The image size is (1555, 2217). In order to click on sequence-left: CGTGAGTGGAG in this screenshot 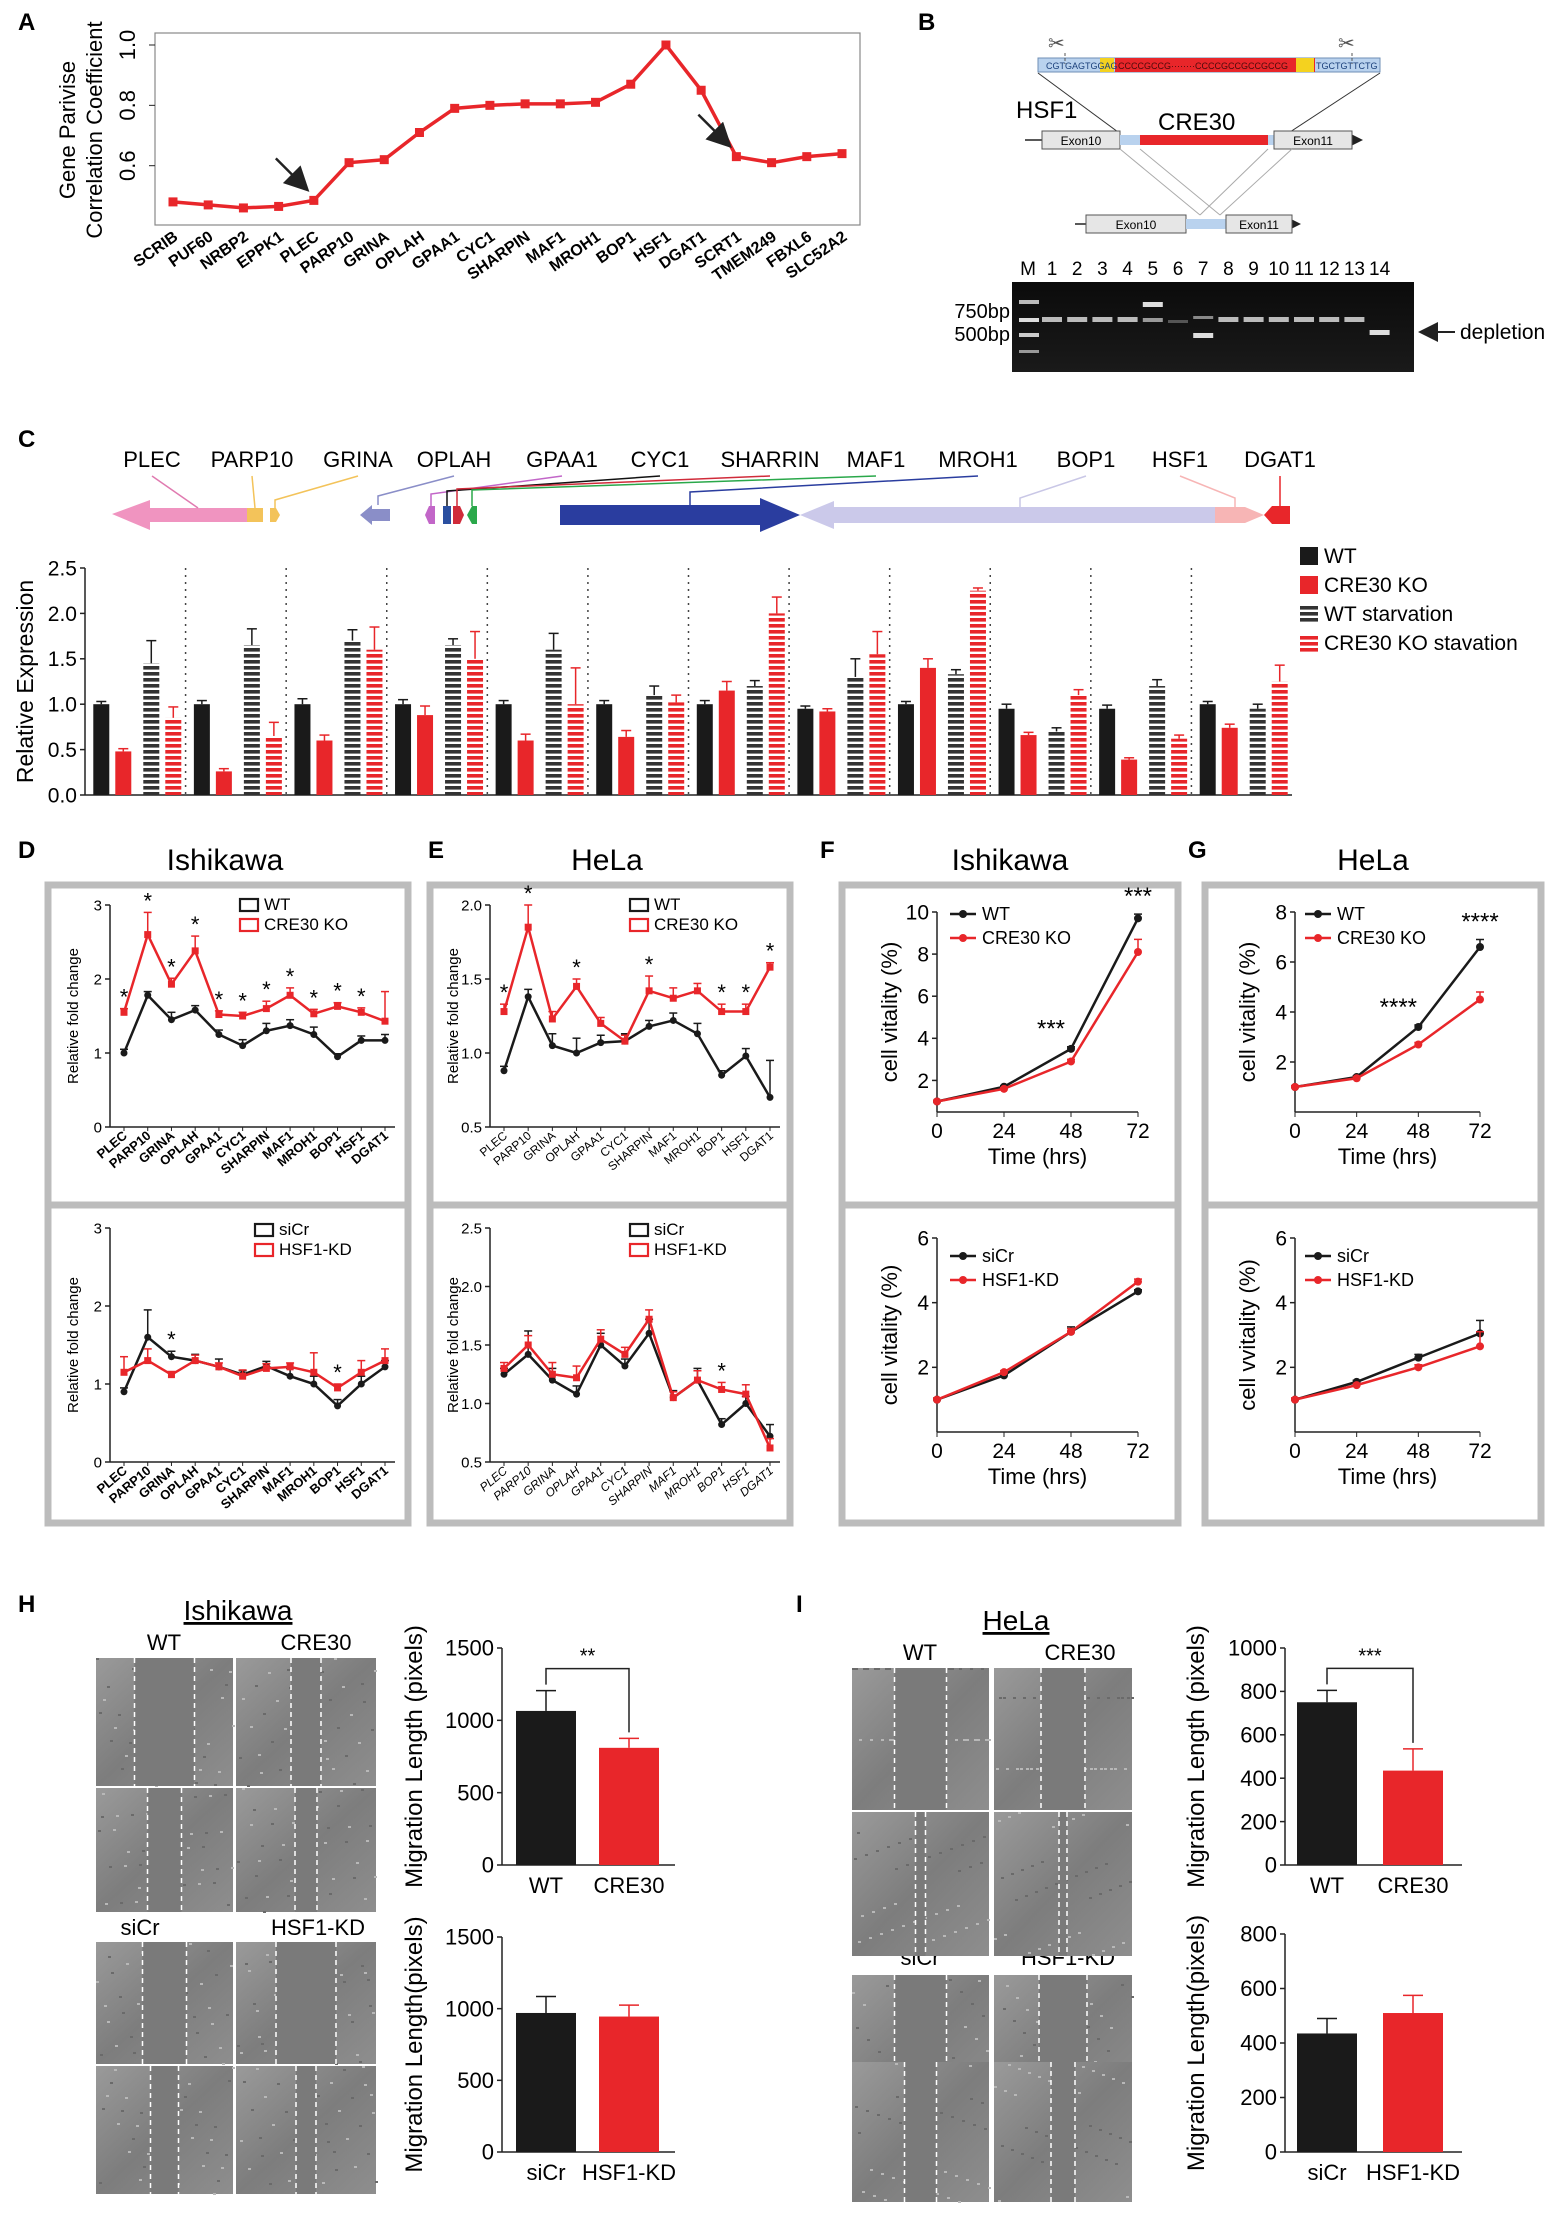, I will do `click(1082, 66)`.